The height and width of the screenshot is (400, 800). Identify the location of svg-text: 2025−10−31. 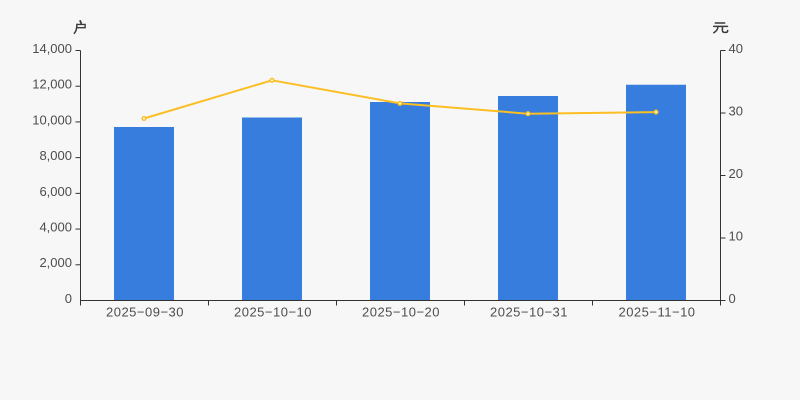
(529, 312).